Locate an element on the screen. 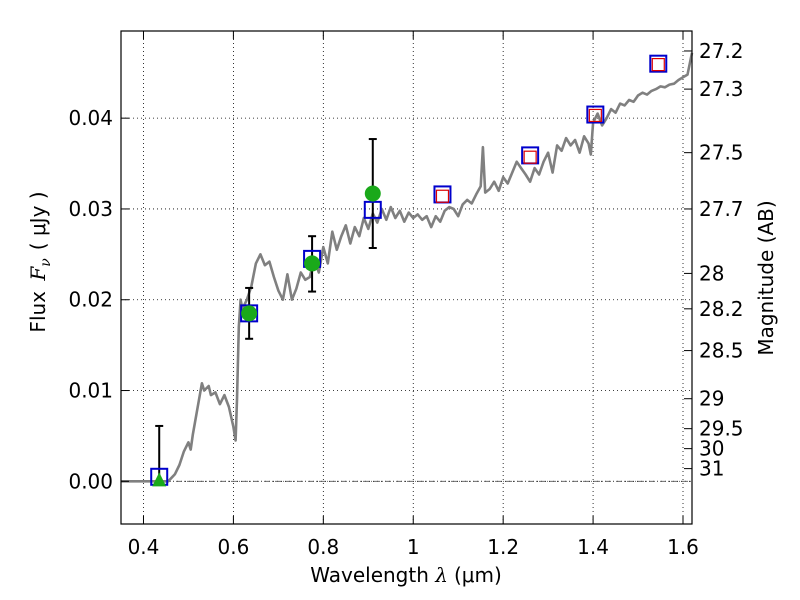 The width and height of the screenshot is (800, 600). x-tick-label: 0.6 is located at coordinates (233, 547).